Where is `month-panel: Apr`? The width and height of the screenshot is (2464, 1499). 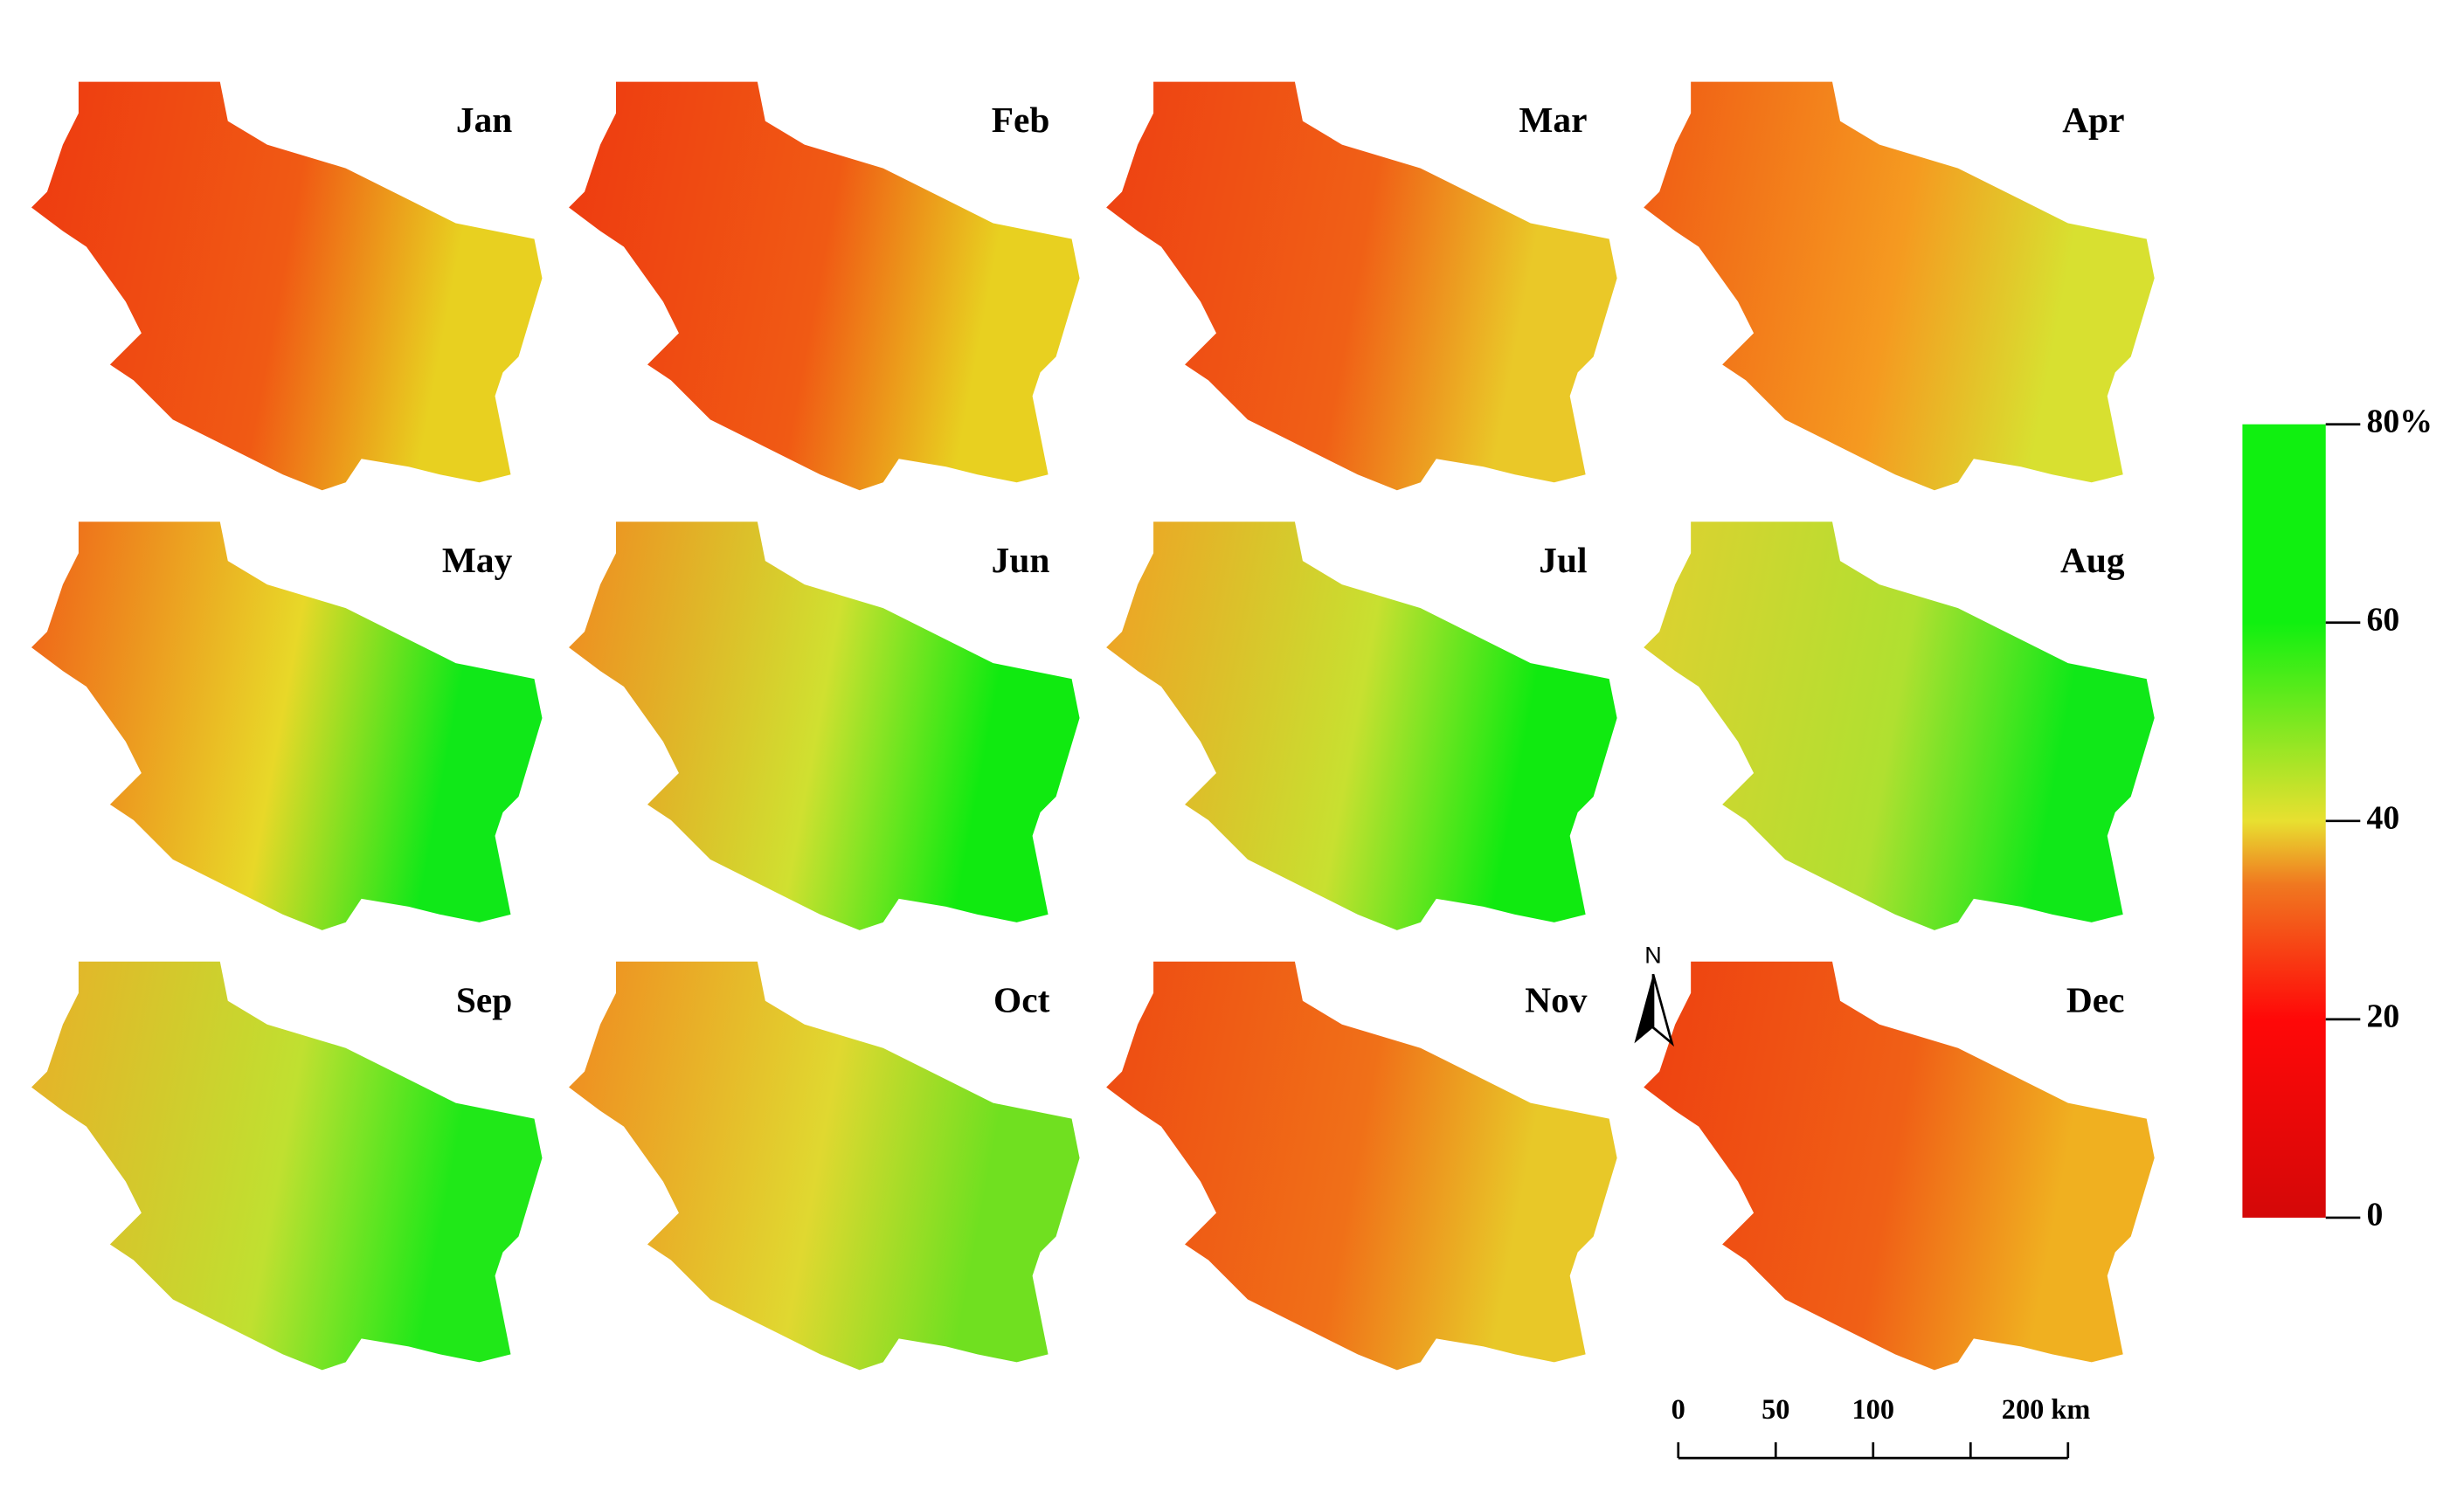
month-panel: Apr is located at coordinates (1899, 286).